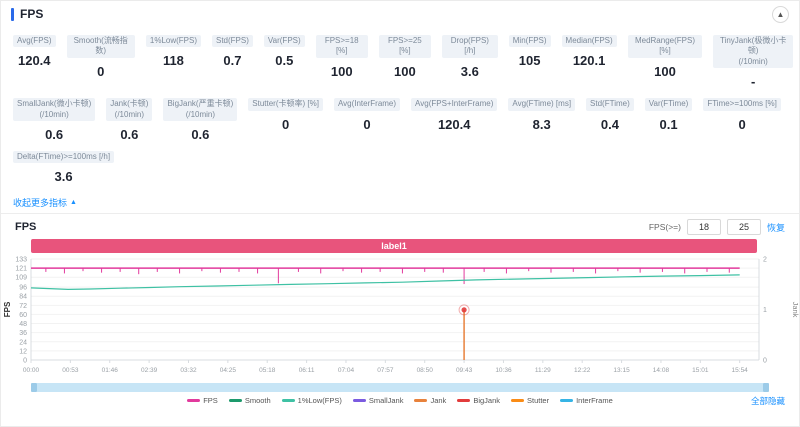  I want to click on metric-item: Delta(FTime)>=100ms [/h] 3.6, so click(64, 167).